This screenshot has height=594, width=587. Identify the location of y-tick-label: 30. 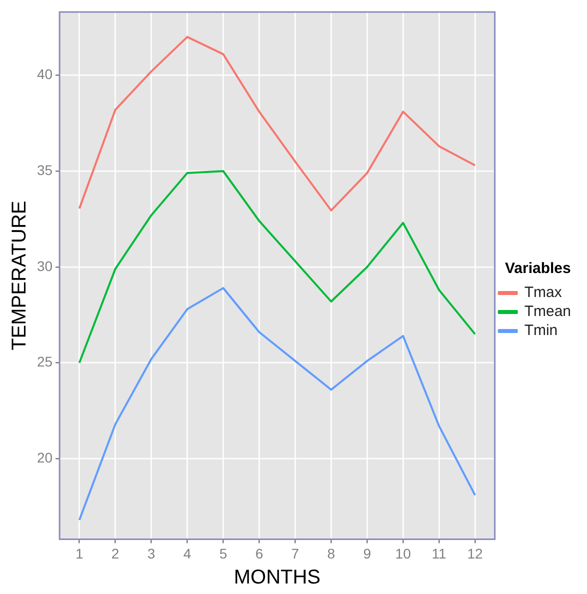
(44, 266).